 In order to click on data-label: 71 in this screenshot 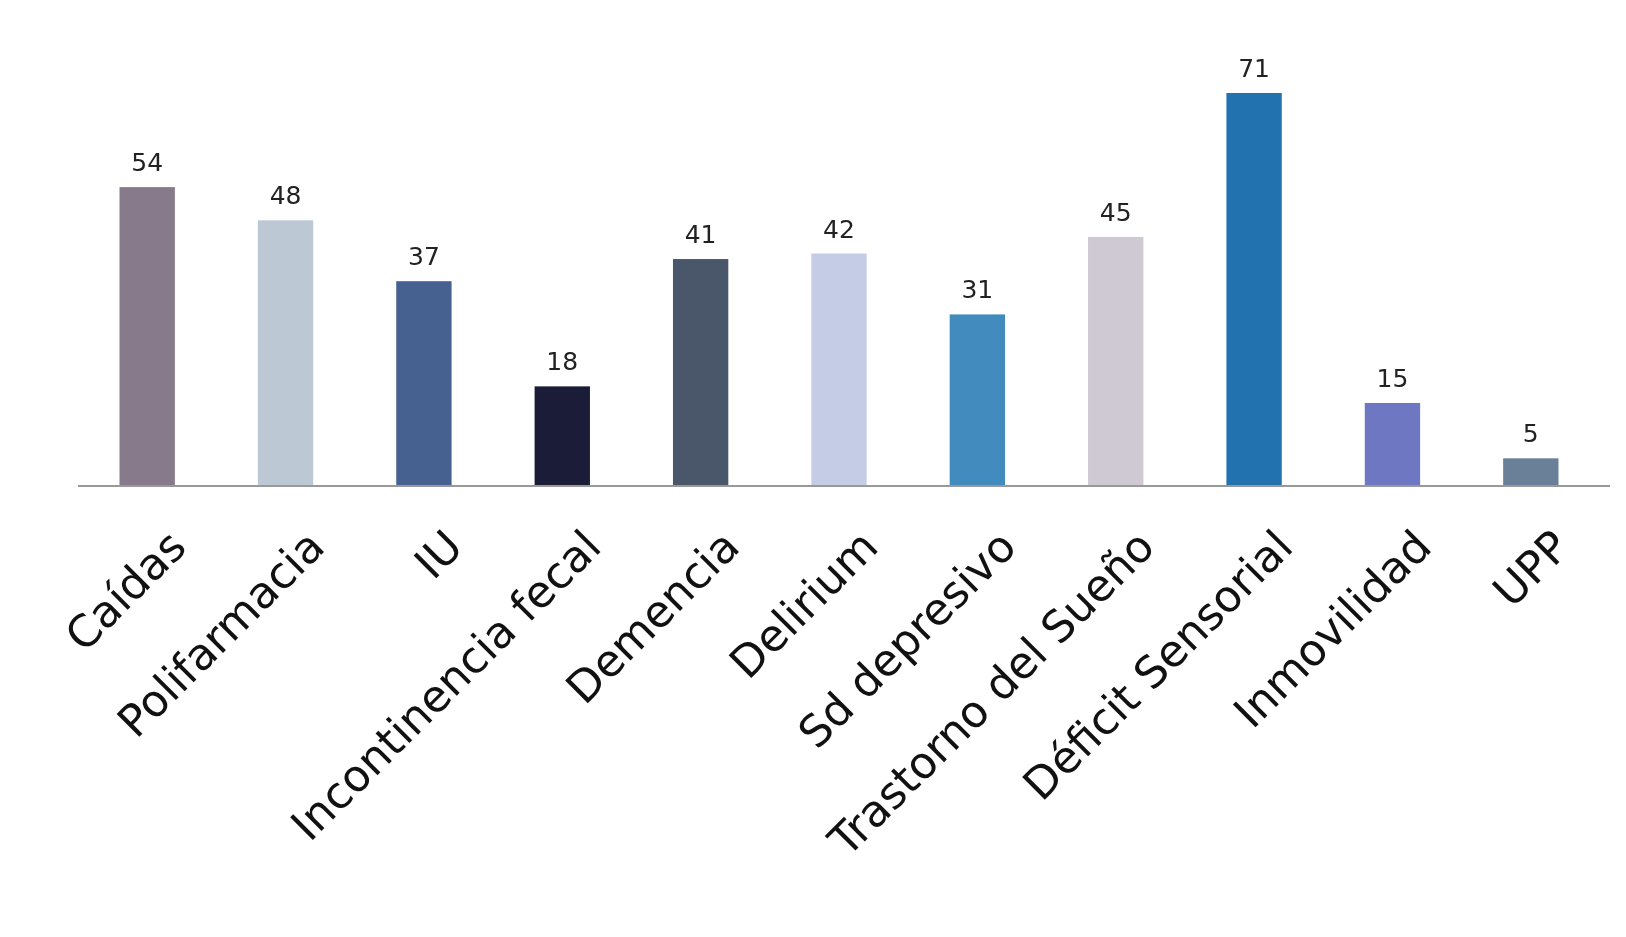, I will do `click(1254, 68)`.